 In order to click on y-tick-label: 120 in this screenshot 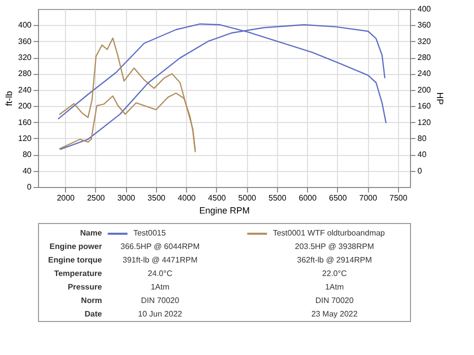, I will do `click(25, 138)`.